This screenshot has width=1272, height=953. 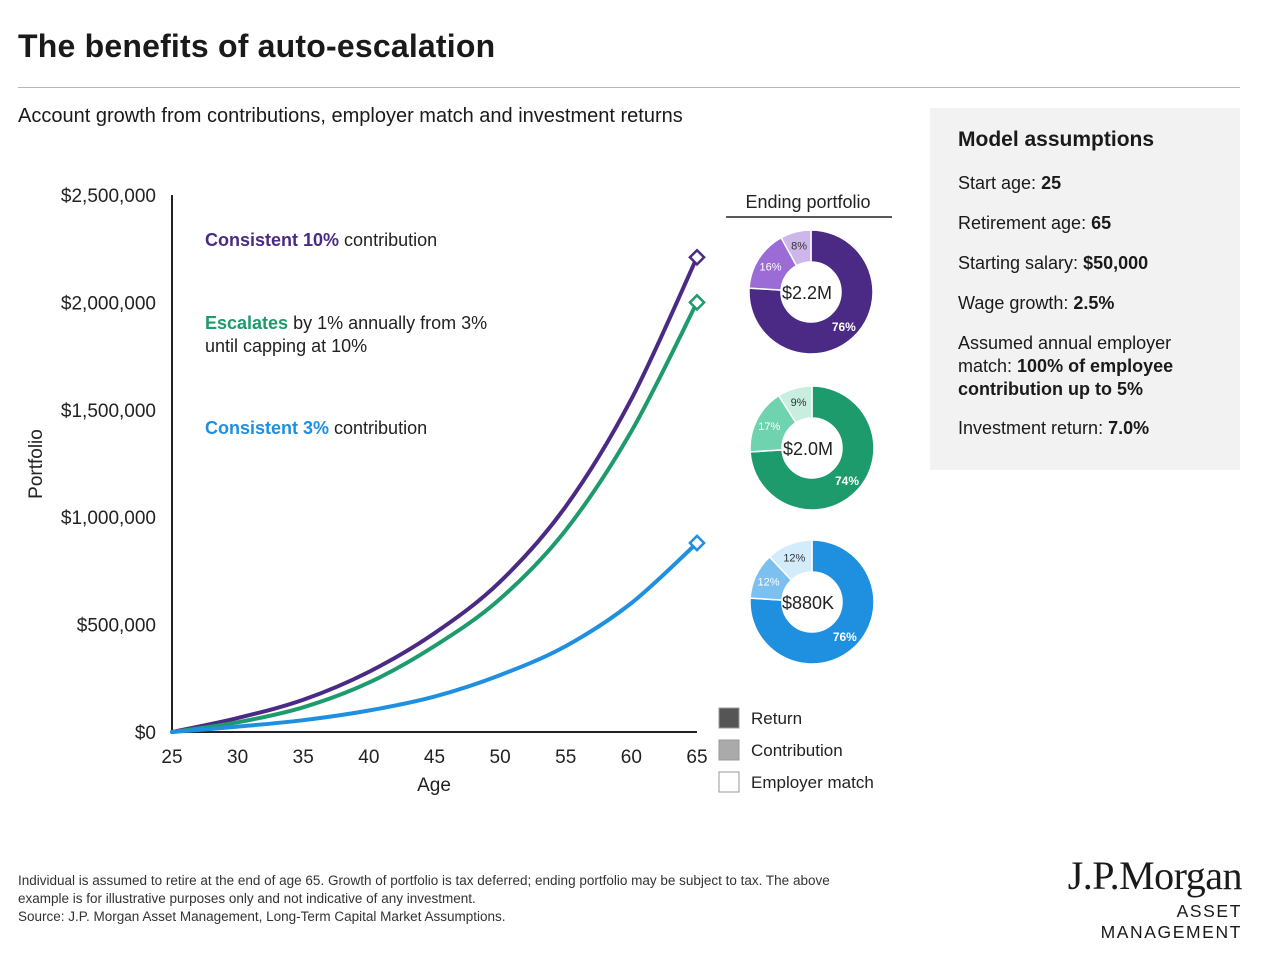 What do you see at coordinates (565, 757) in the screenshot?
I see `x-tick-label: 55` at bounding box center [565, 757].